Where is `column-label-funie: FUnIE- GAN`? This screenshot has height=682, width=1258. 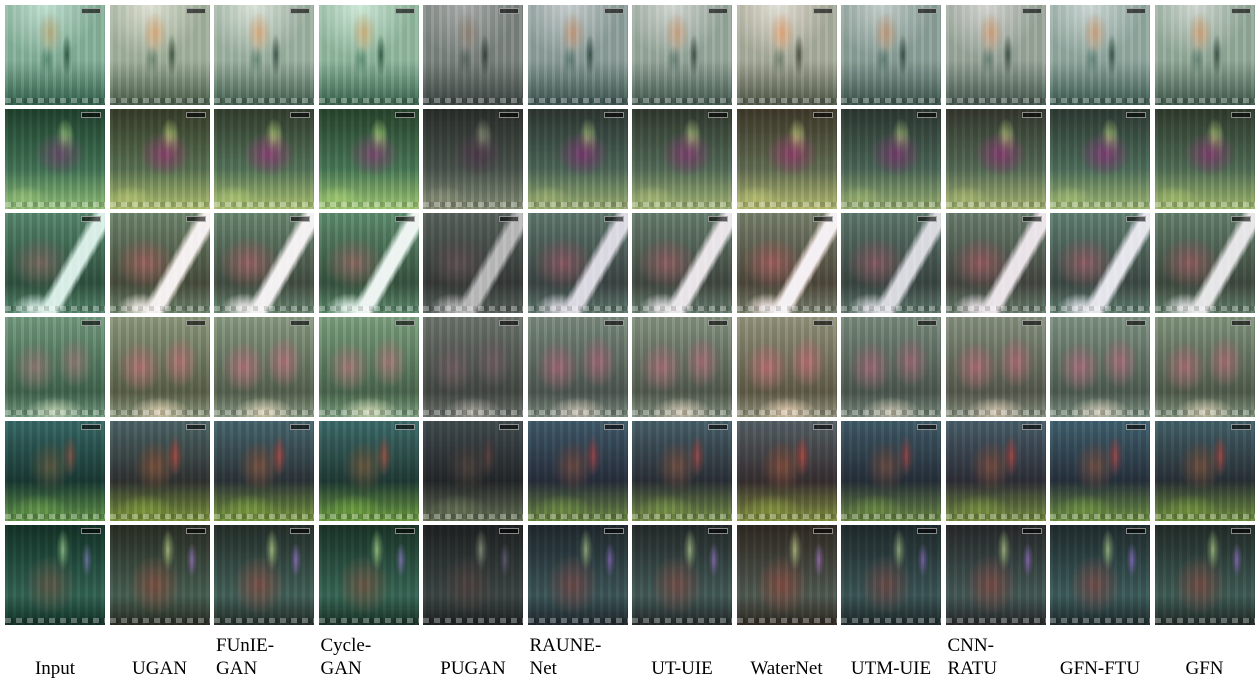 column-label-funie: FUnIE- GAN is located at coordinates (264, 655).